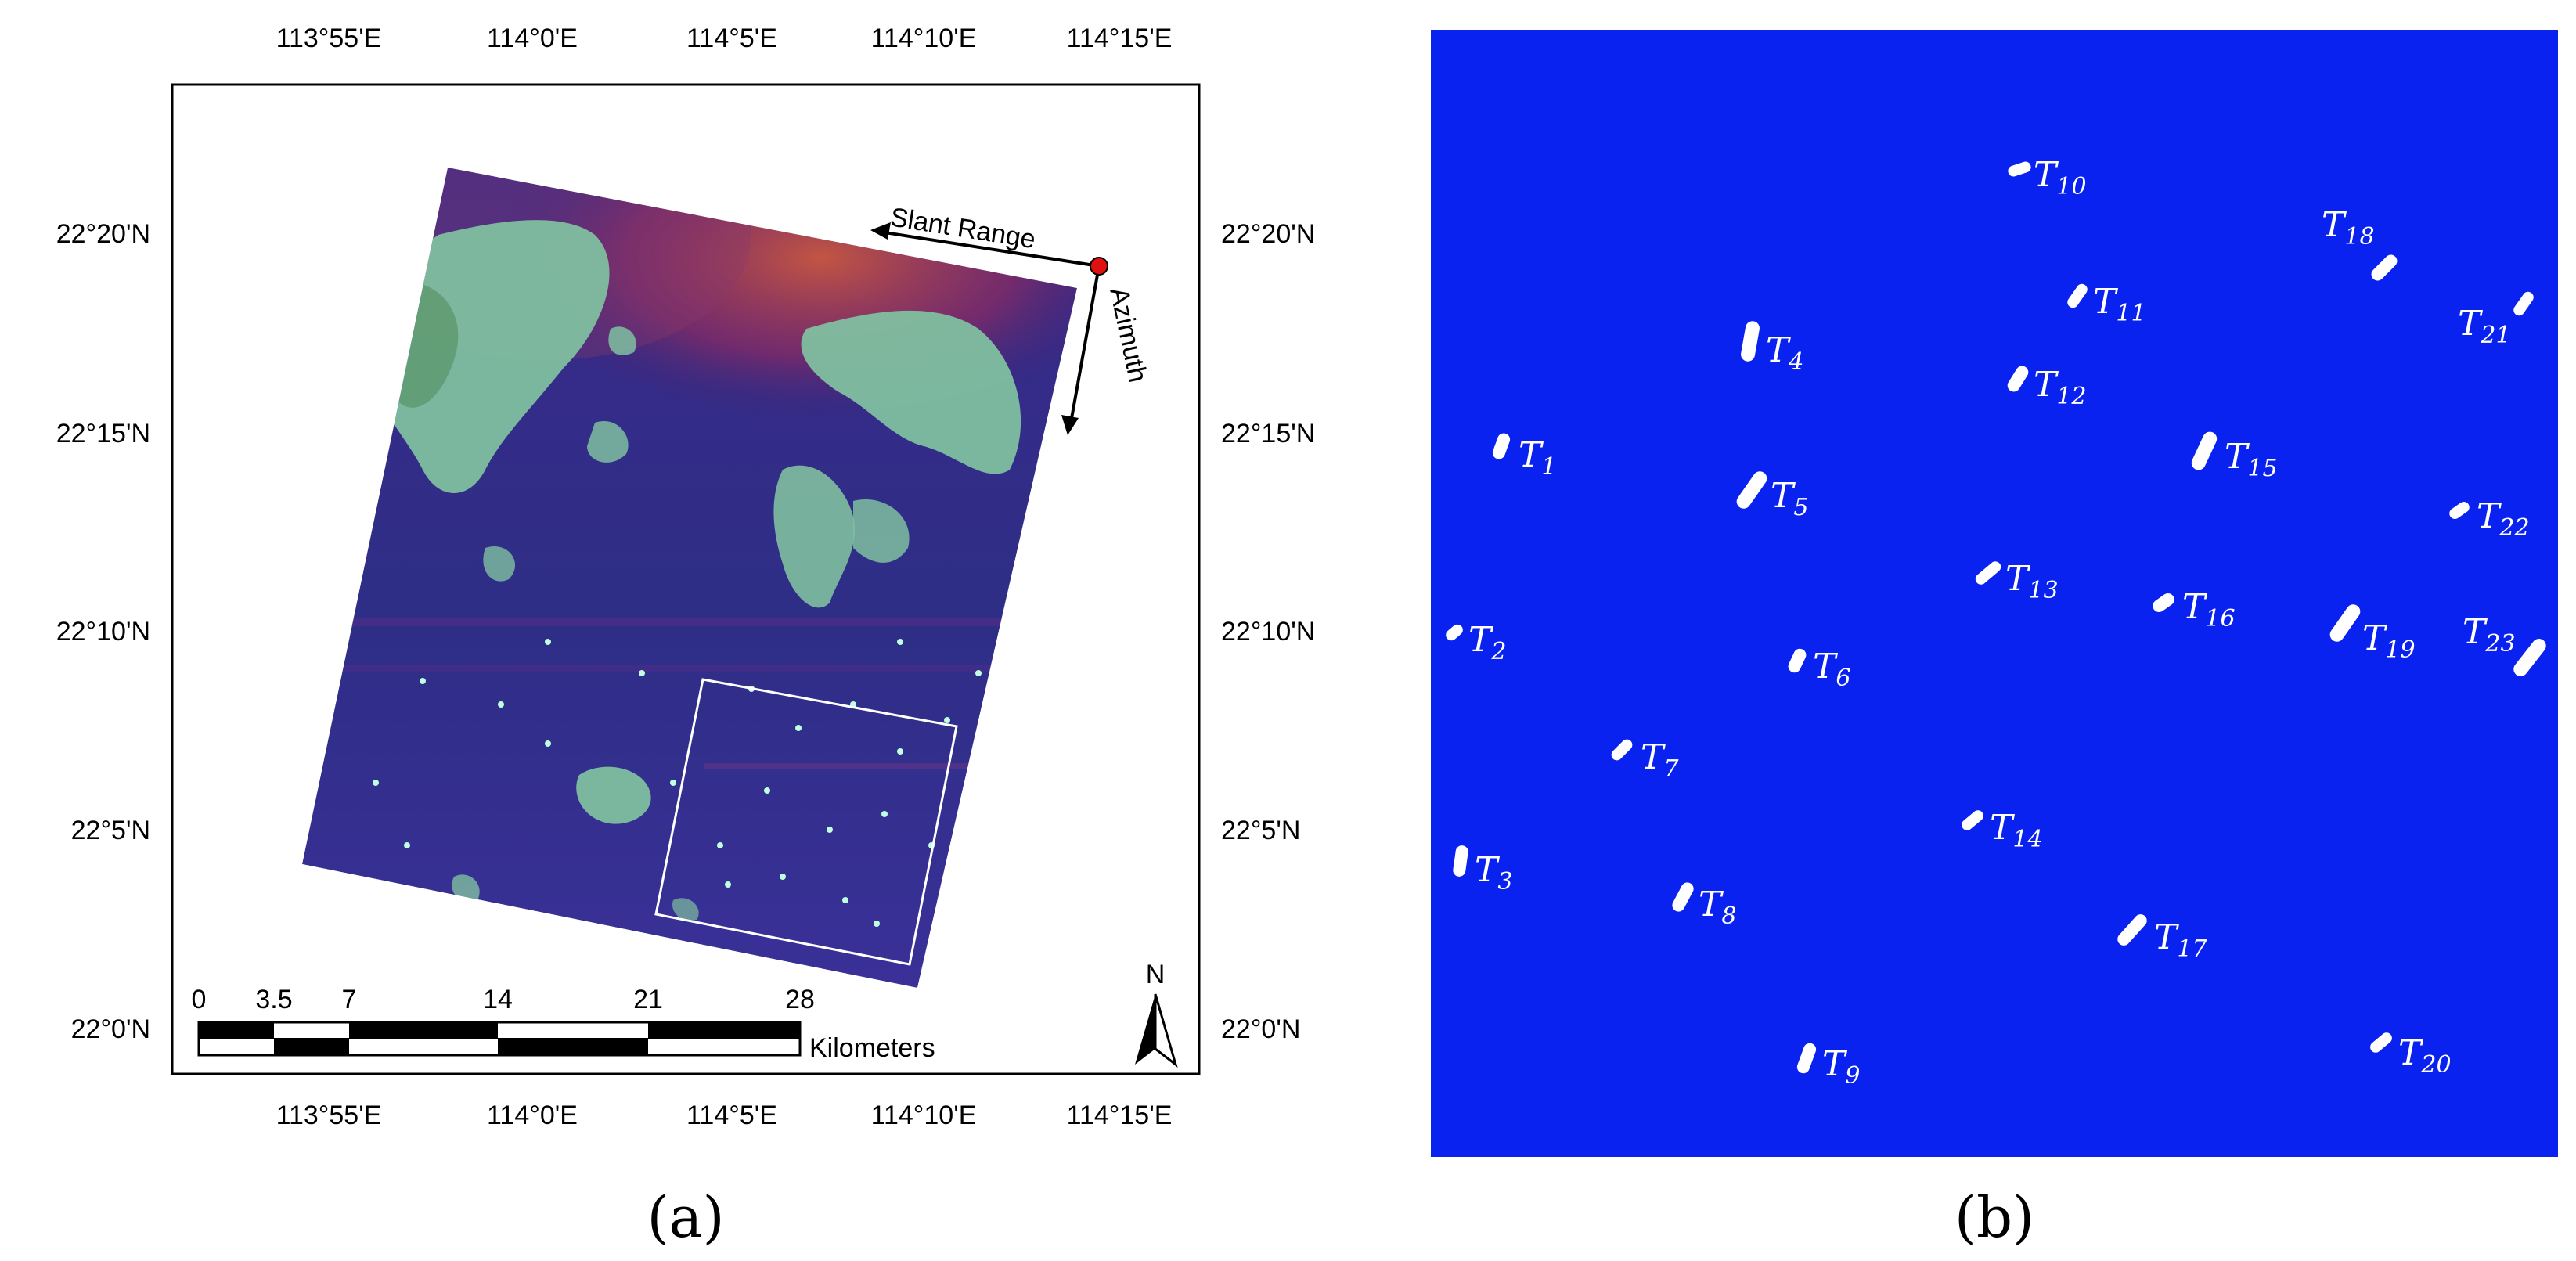 This screenshot has height=1261, width=2576. I want to click on target-1: T1, so click(1524, 457).